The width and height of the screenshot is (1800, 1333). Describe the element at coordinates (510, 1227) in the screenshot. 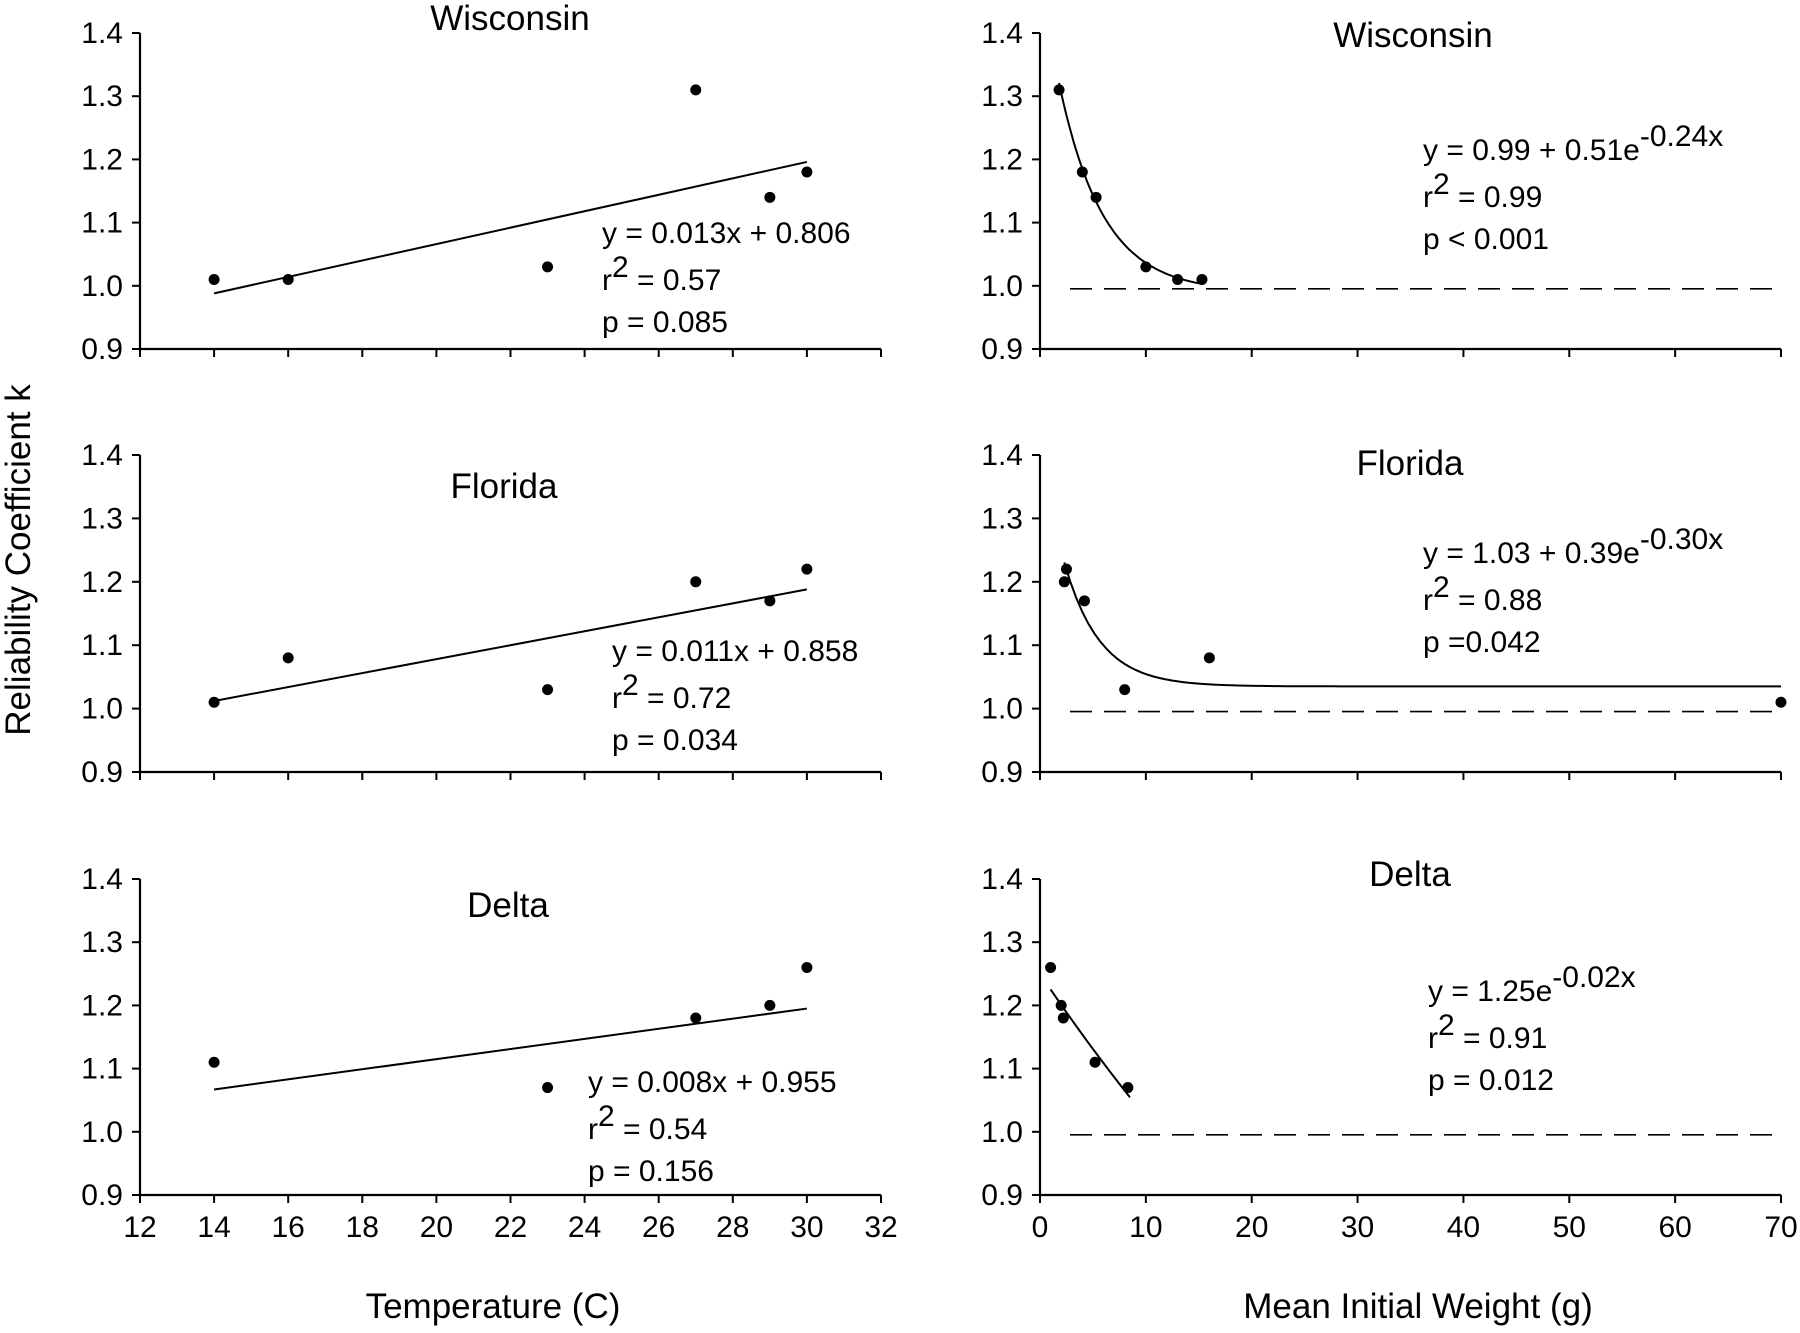

I see `x-tick-label: 22` at that location.